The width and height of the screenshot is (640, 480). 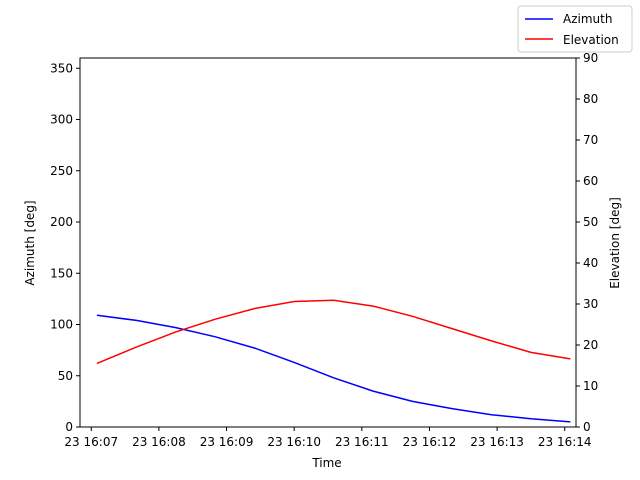 I want to click on x-tick-label: 23 16:14, so click(x=565, y=442).